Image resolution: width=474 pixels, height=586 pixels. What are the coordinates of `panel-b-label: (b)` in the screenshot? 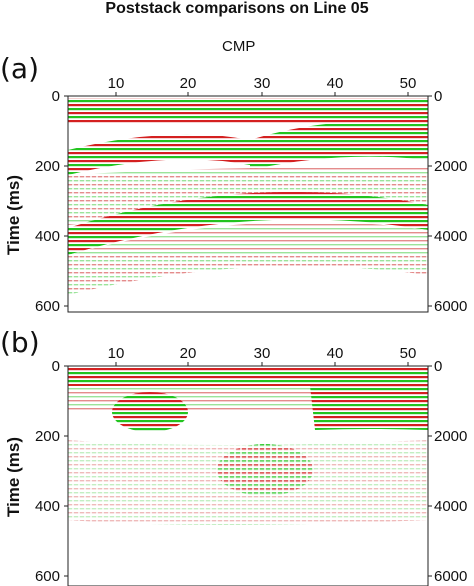 It's located at (20, 342).